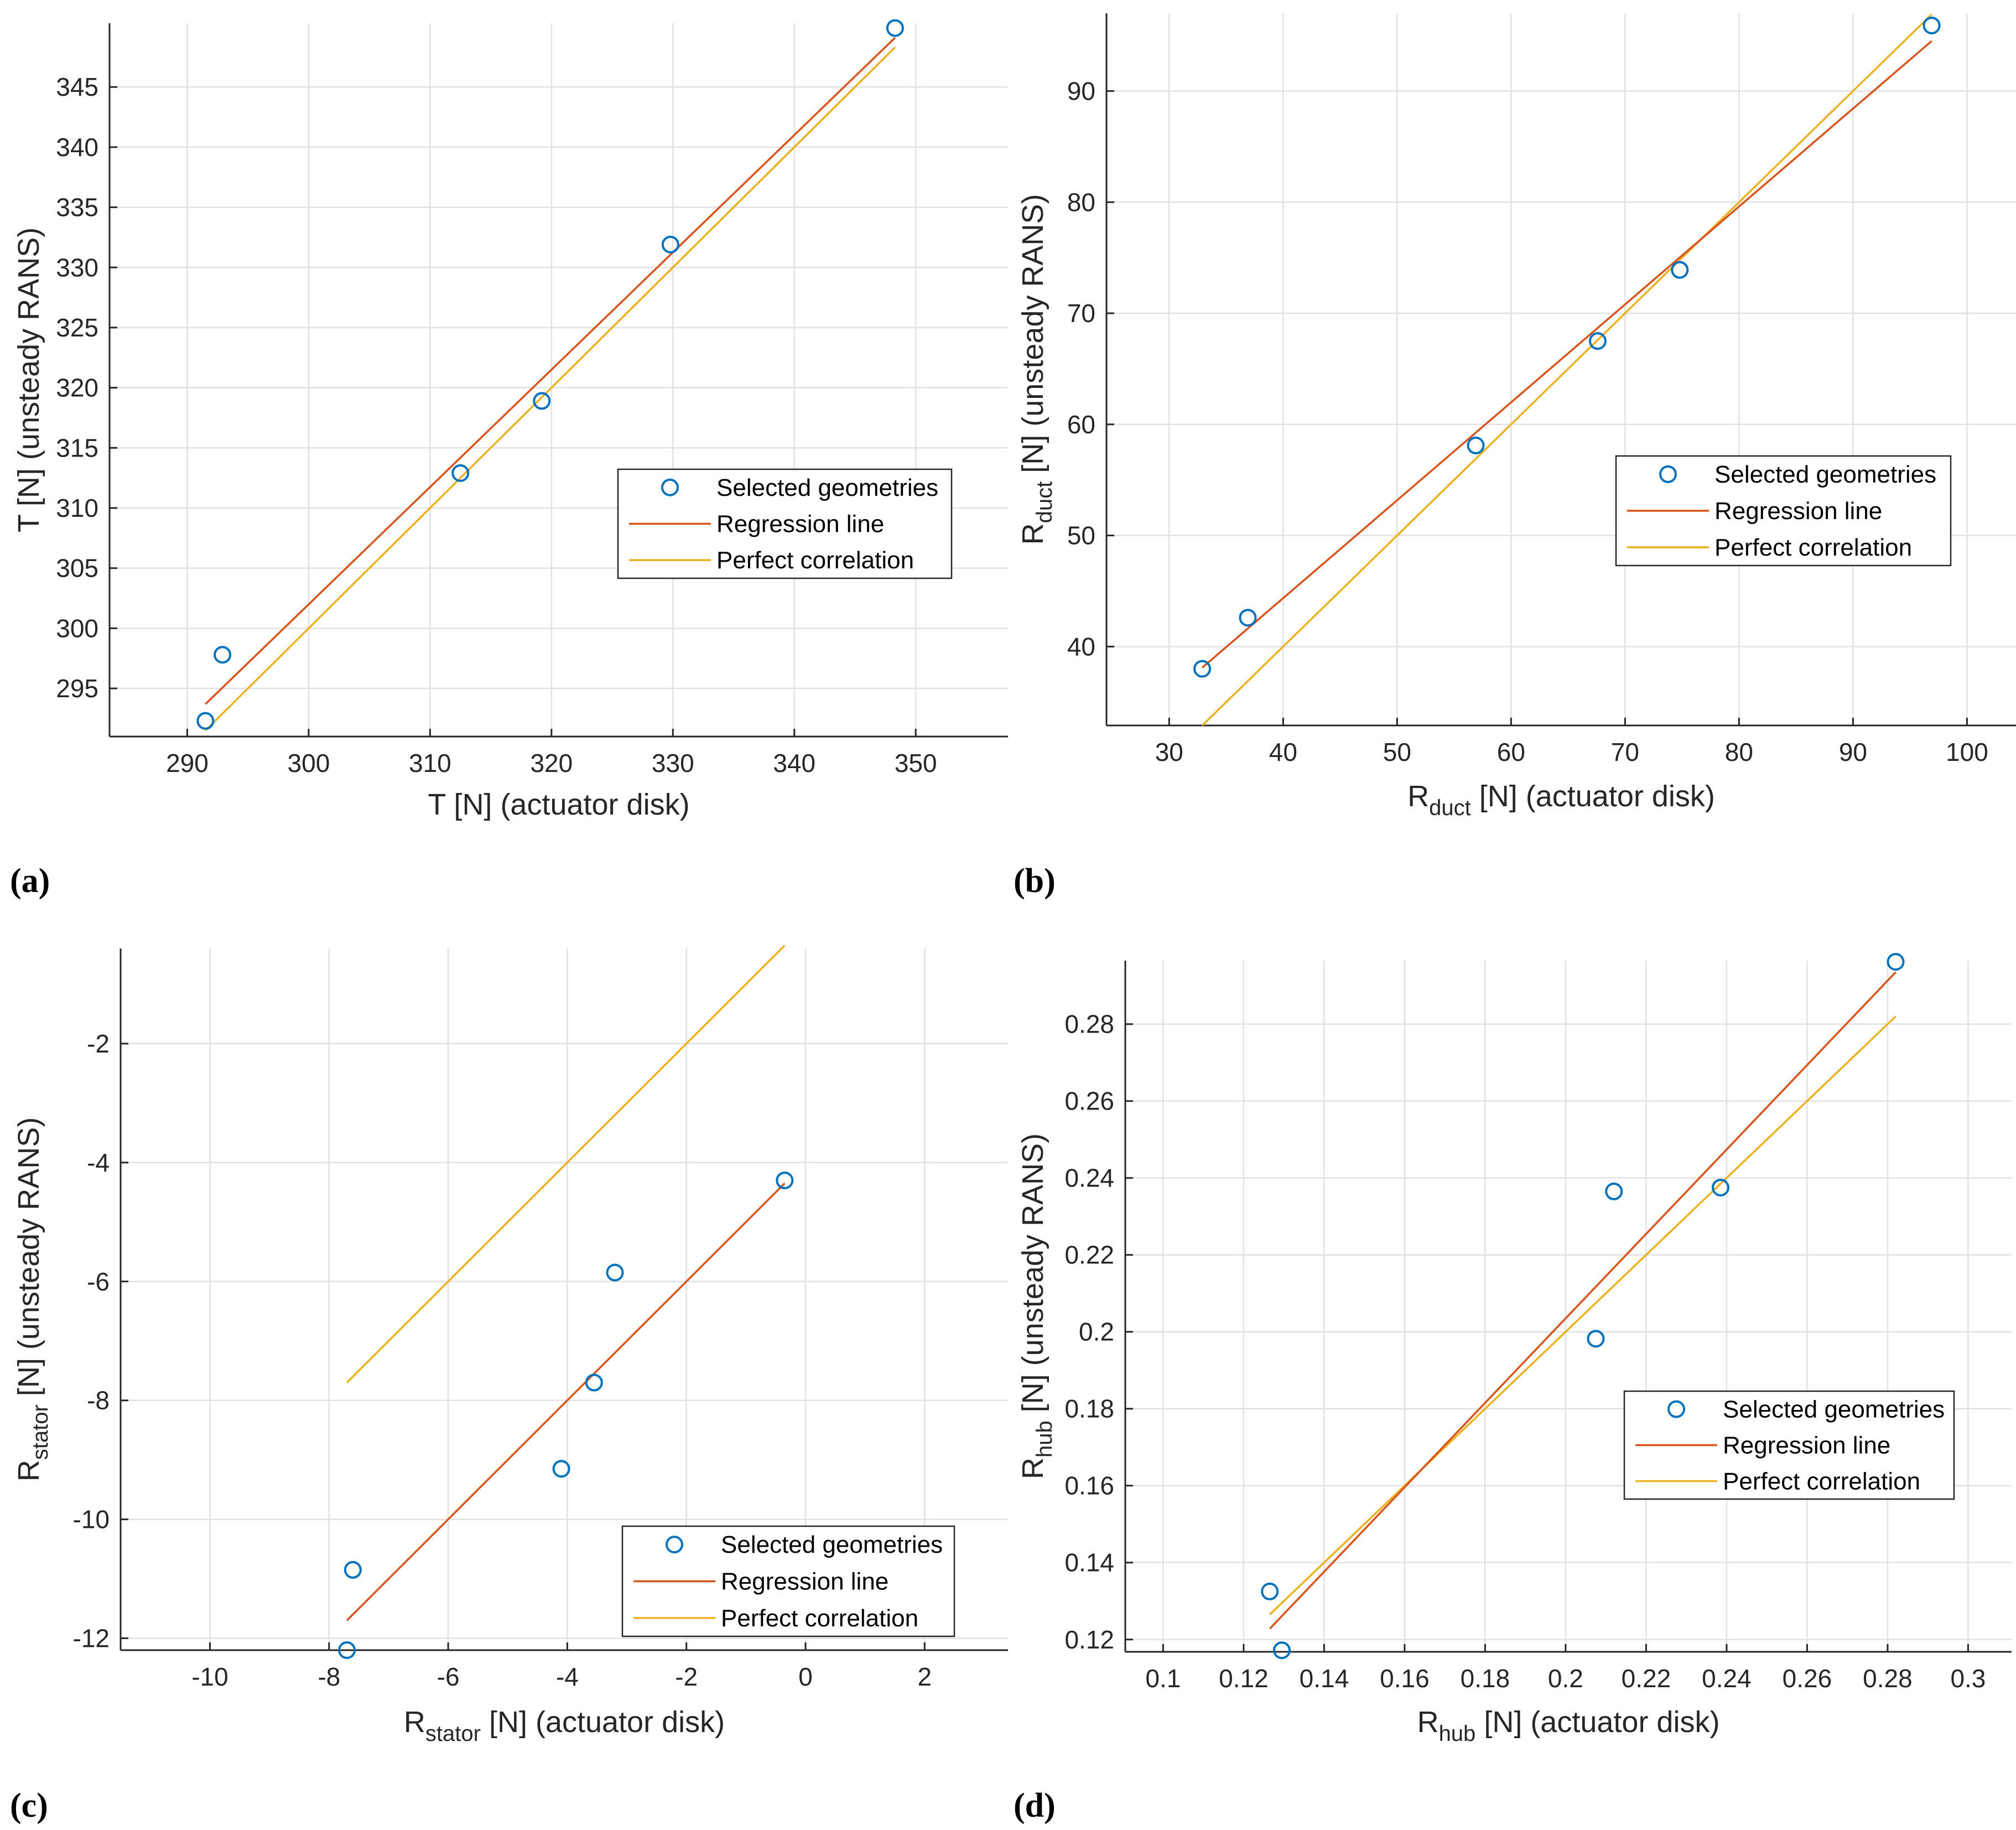 This screenshot has height=1830, width=2016. Describe the element at coordinates (1089, 1486) in the screenshot. I see `y-tick-label: 0.16` at that location.